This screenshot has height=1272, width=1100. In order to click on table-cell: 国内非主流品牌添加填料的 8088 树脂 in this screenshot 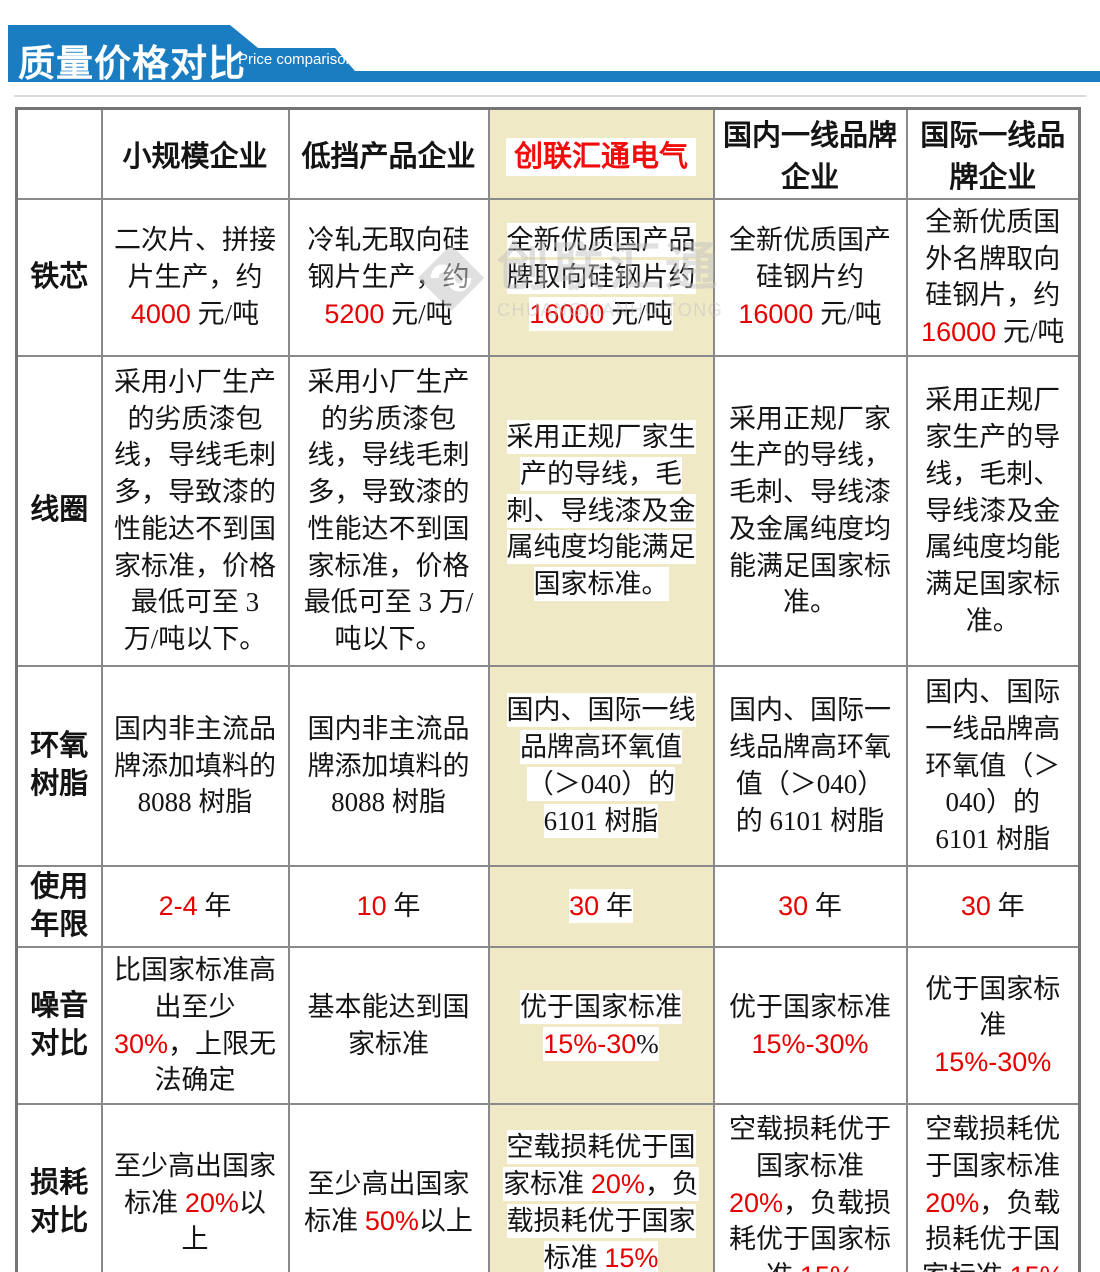, I will do `click(195, 765)`.